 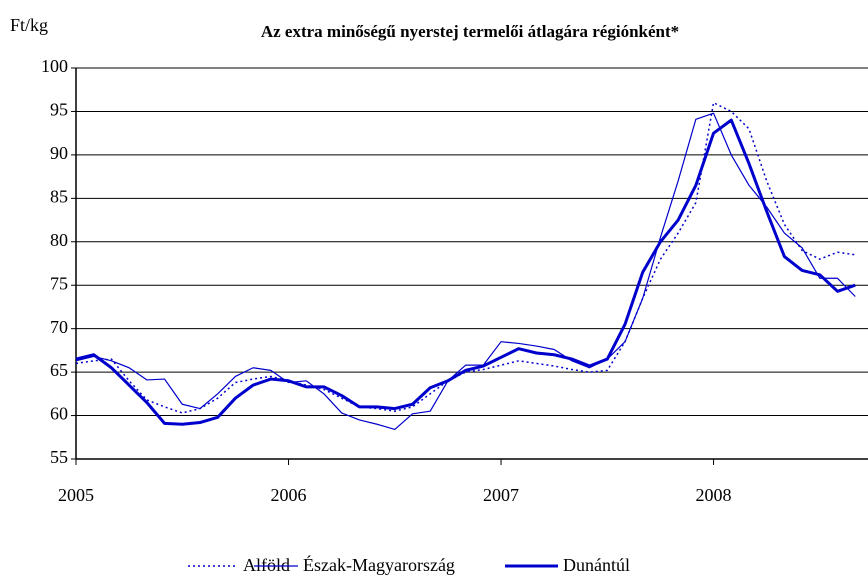 What do you see at coordinates (59, 327) in the screenshot?
I see `y-tick-label: 70` at bounding box center [59, 327].